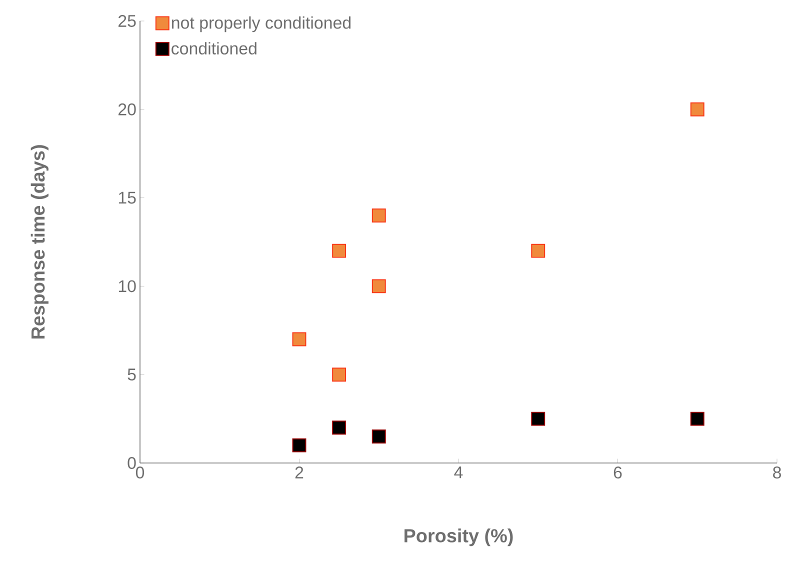 Image resolution: width=787 pixels, height=562 pixels. What do you see at coordinates (777, 472) in the screenshot?
I see `x-tick-label: 8` at bounding box center [777, 472].